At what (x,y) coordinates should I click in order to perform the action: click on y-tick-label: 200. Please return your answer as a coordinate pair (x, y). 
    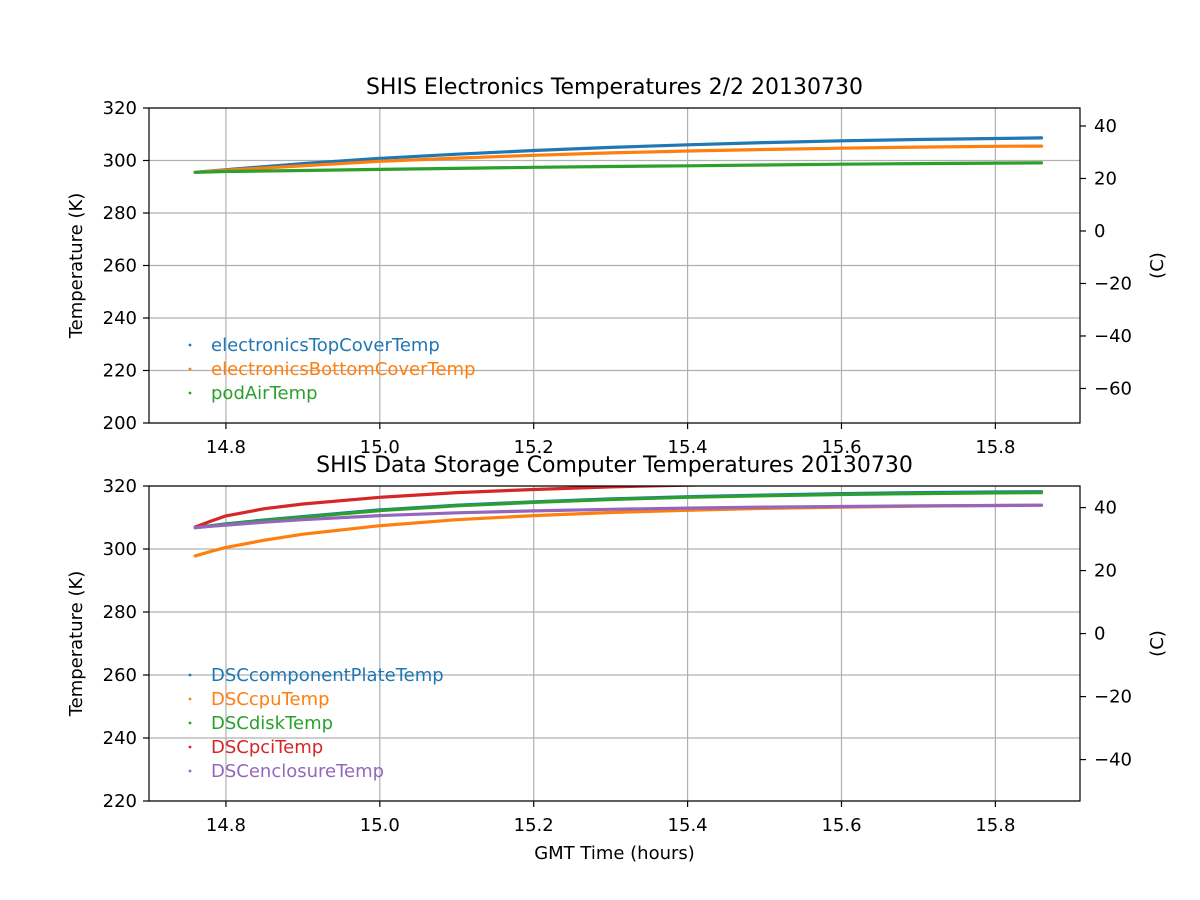
    Looking at the image, I should click on (120, 423).